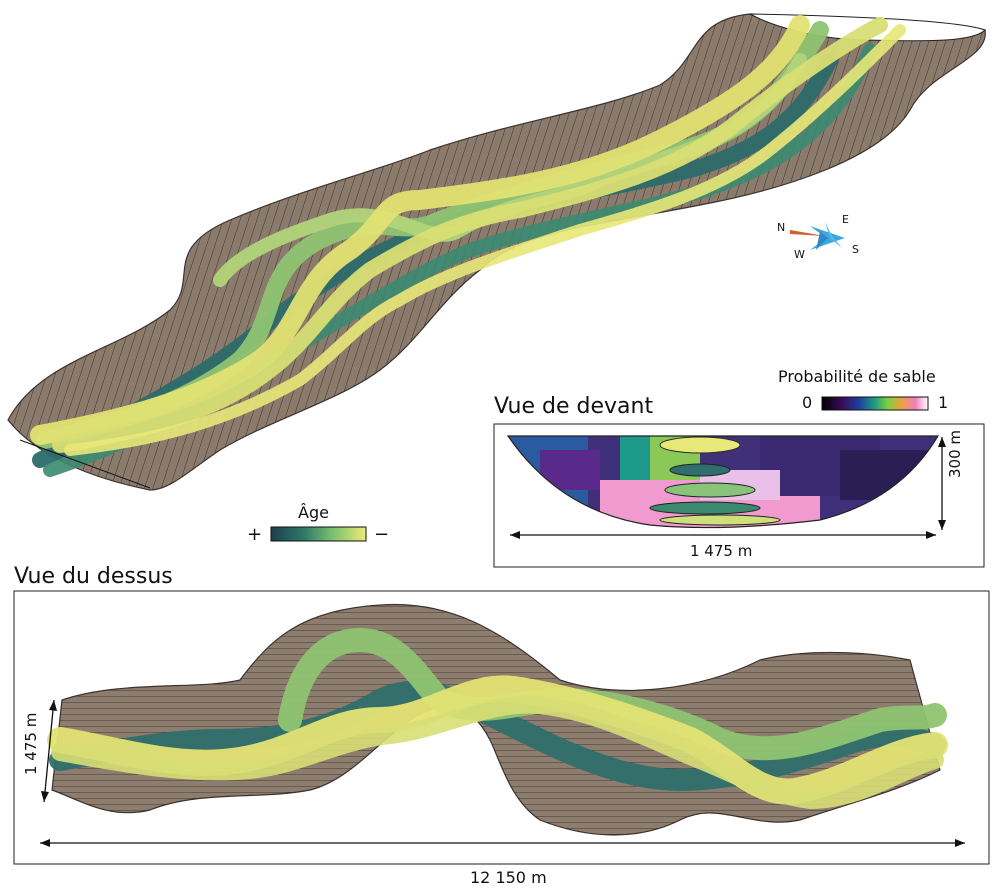 This screenshot has width=993, height=896. I want to click on top-view-title: Vue du dessus, so click(93, 576).